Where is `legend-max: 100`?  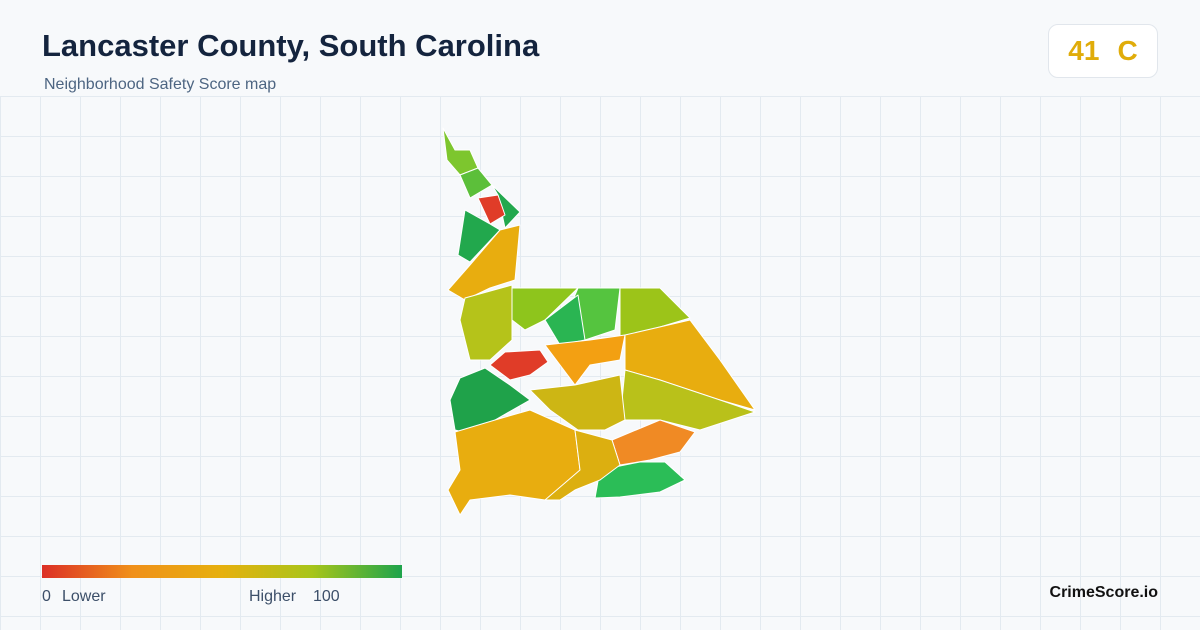
legend-max: 100 is located at coordinates (326, 596).